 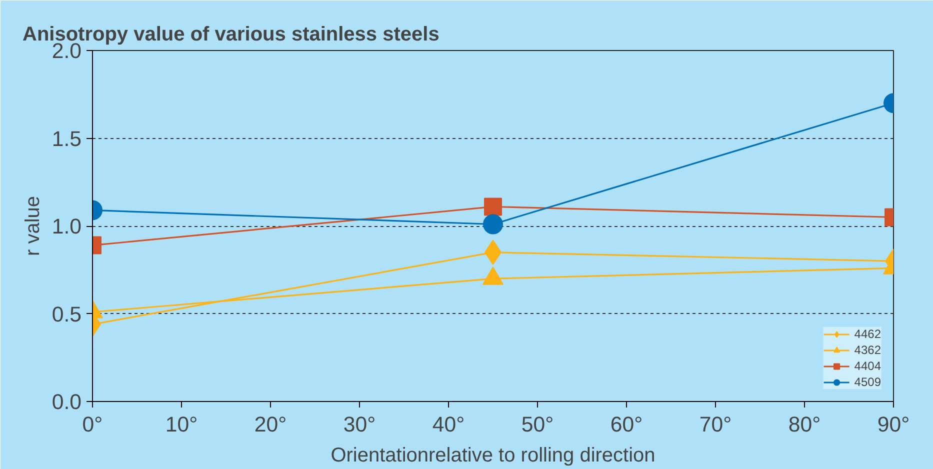 What do you see at coordinates (537, 424) in the screenshot?
I see `x-tick-label: 50°` at bounding box center [537, 424].